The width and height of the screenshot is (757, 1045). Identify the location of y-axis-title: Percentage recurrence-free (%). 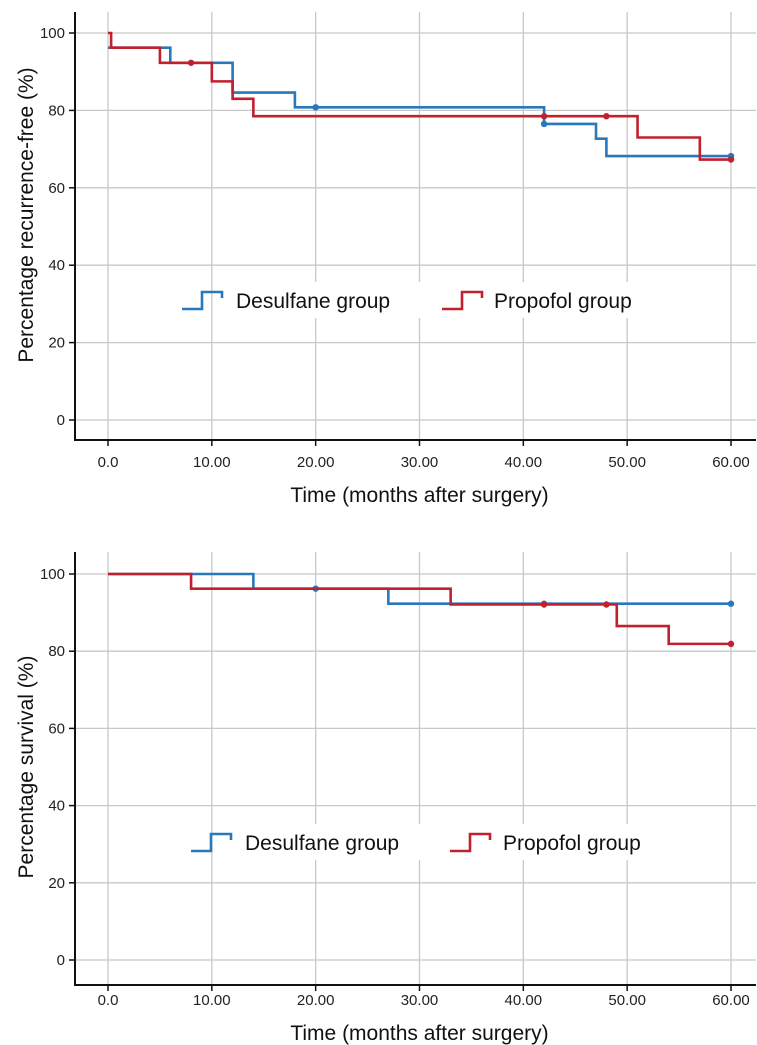
(26, 214).